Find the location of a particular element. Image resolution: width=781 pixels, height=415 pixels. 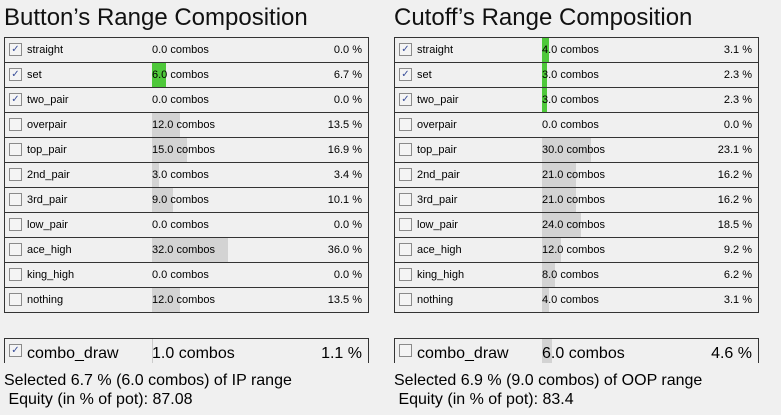

combo-count: 4.0 combos is located at coordinates (570, 50).